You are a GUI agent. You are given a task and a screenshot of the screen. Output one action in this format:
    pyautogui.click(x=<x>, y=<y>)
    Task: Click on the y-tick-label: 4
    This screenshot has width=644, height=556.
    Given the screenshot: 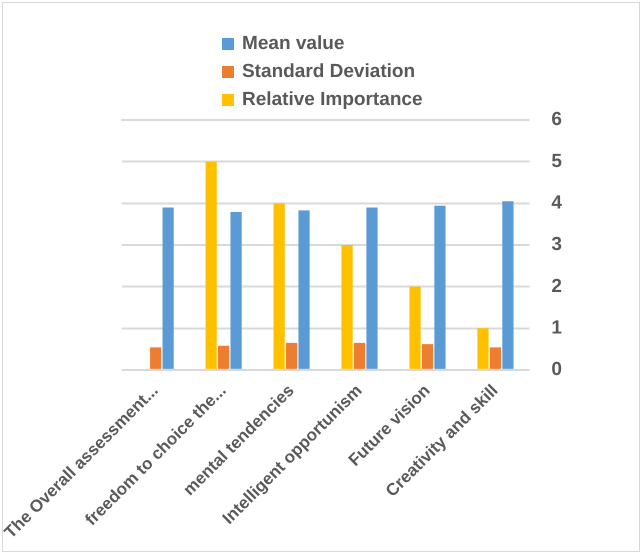 What is the action you would take?
    pyautogui.click(x=556, y=203)
    